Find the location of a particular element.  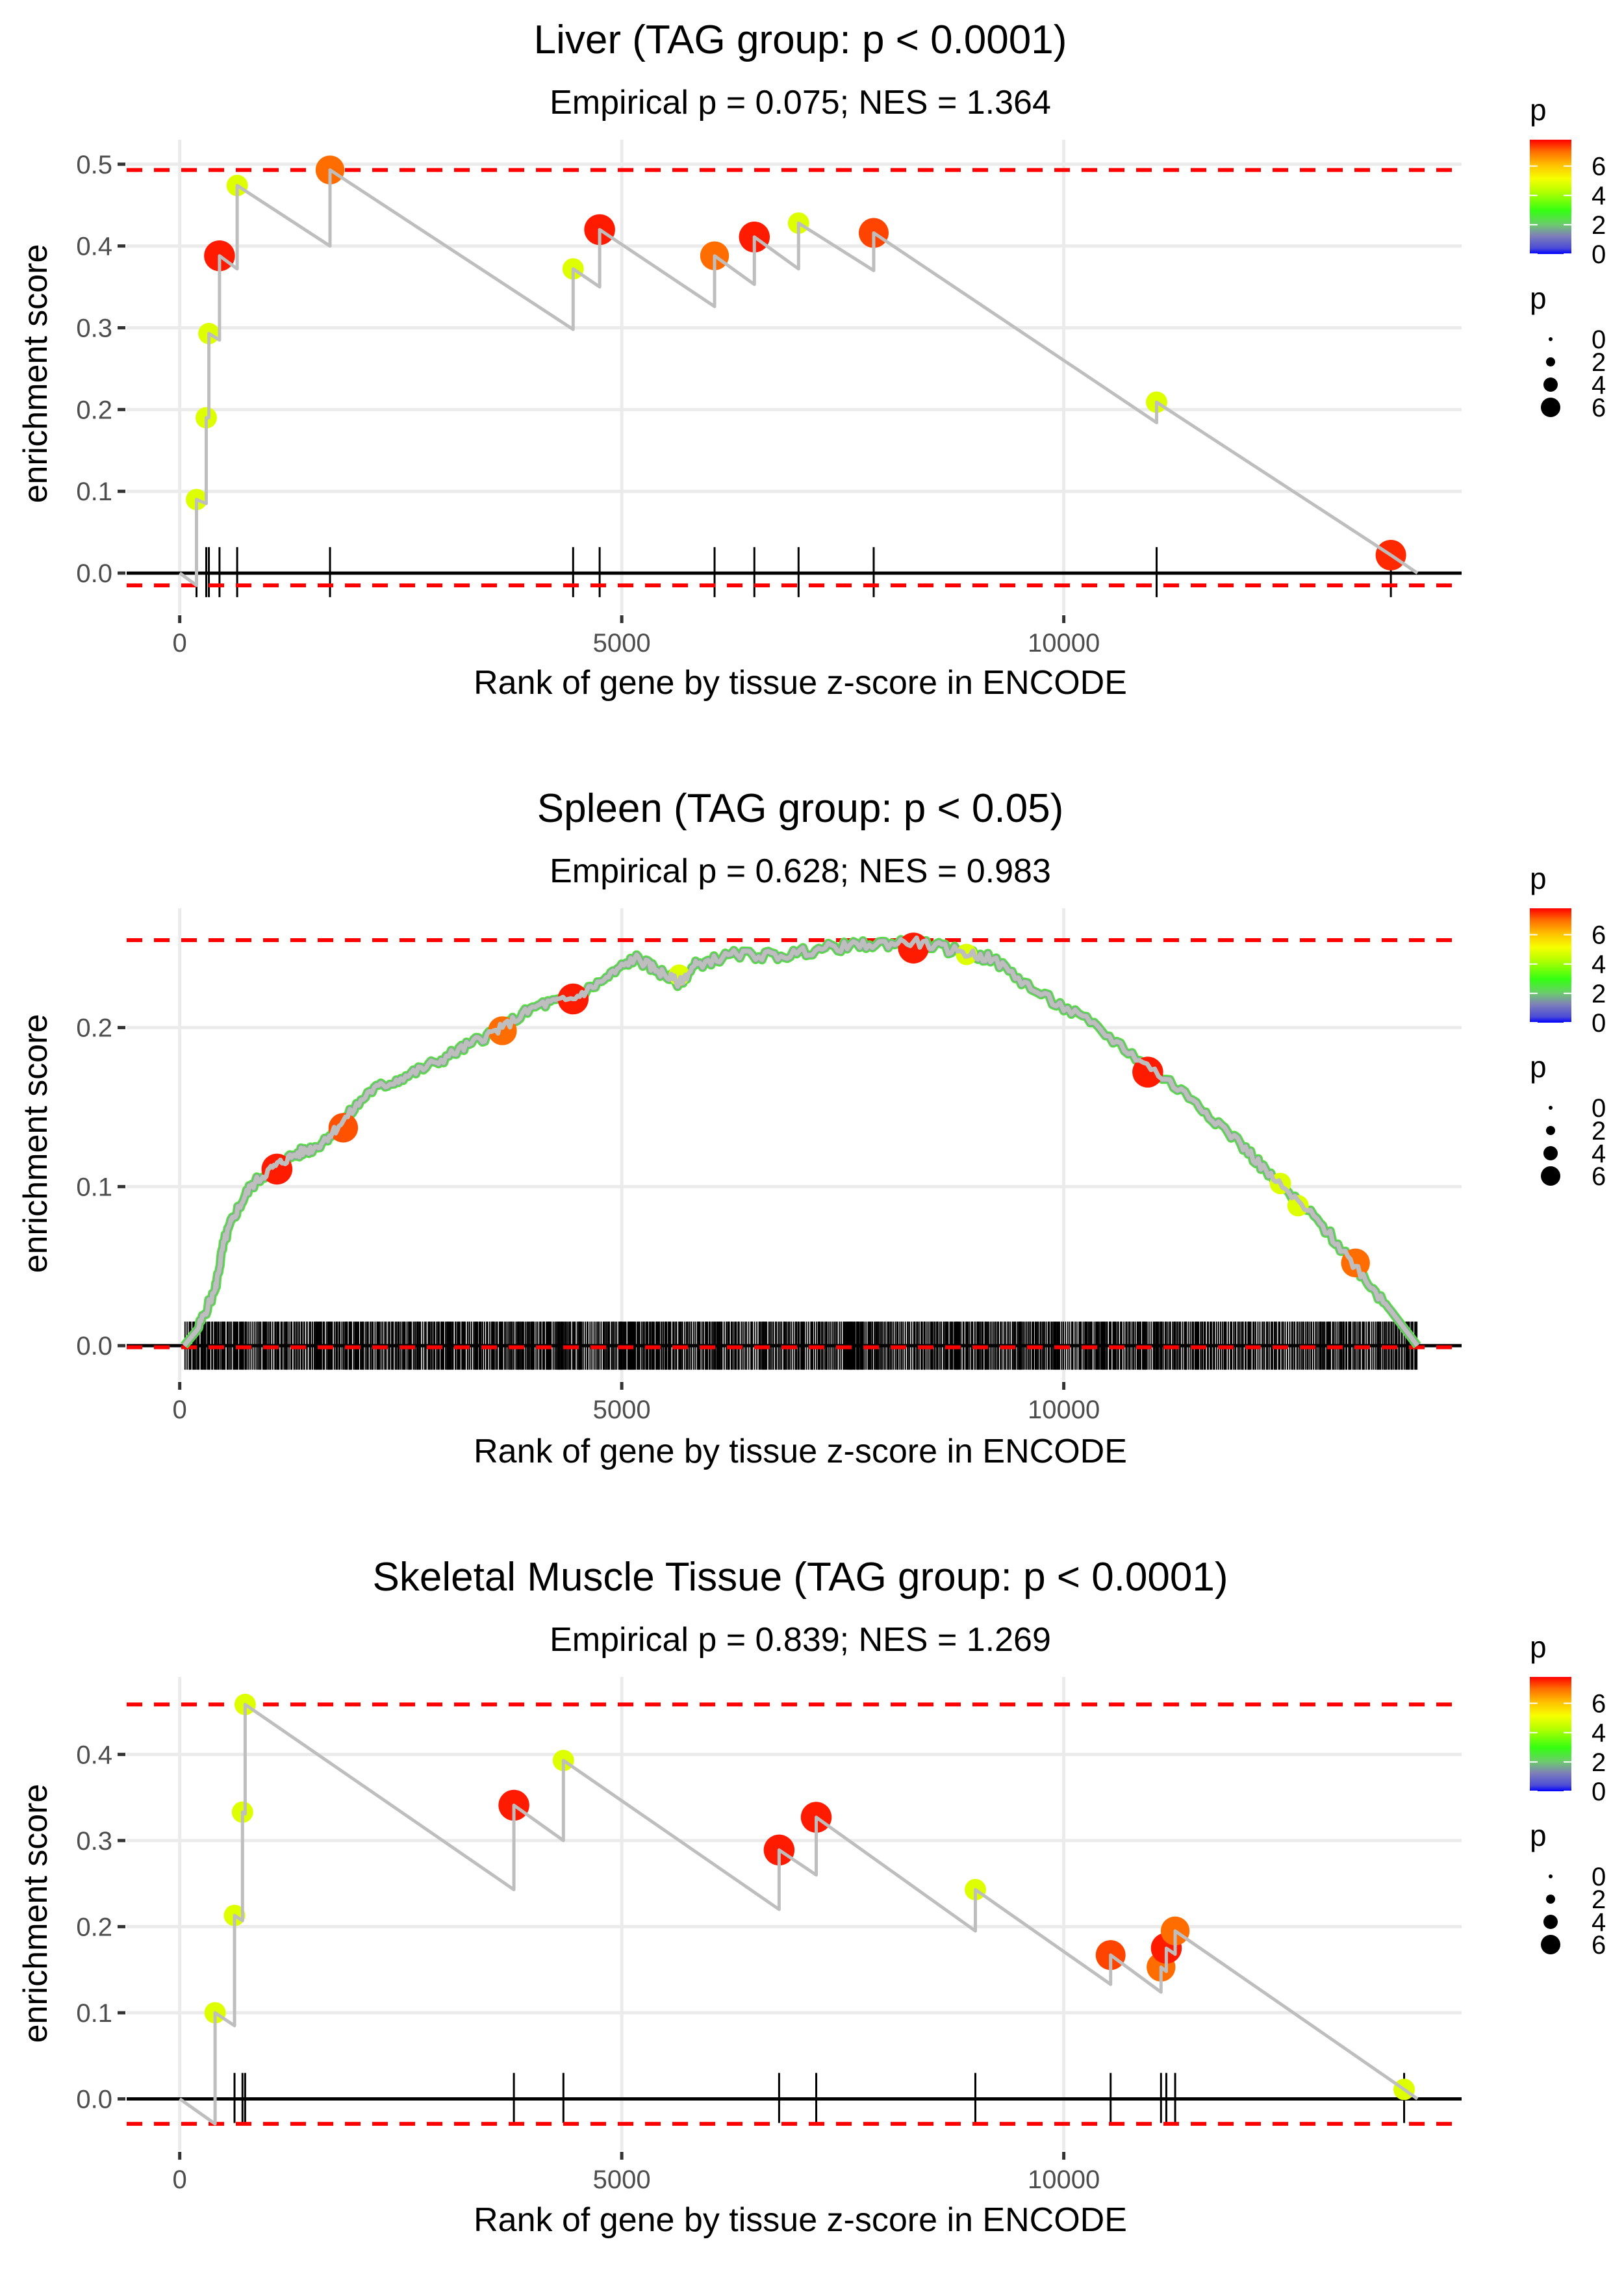

chart-subtitle: Empirical p = 0.839; NES = 1.269 is located at coordinates (800, 1640).